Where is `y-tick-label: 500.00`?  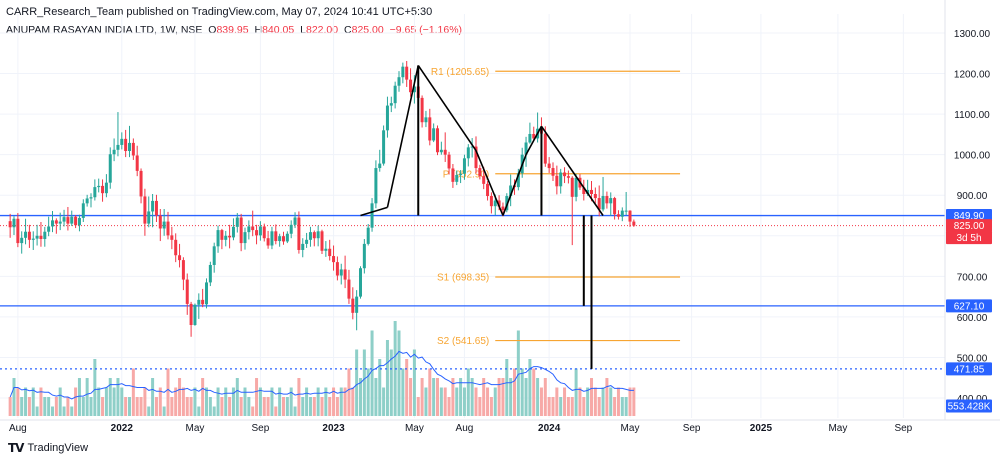 y-tick-label: 500.00 is located at coordinates (972, 358).